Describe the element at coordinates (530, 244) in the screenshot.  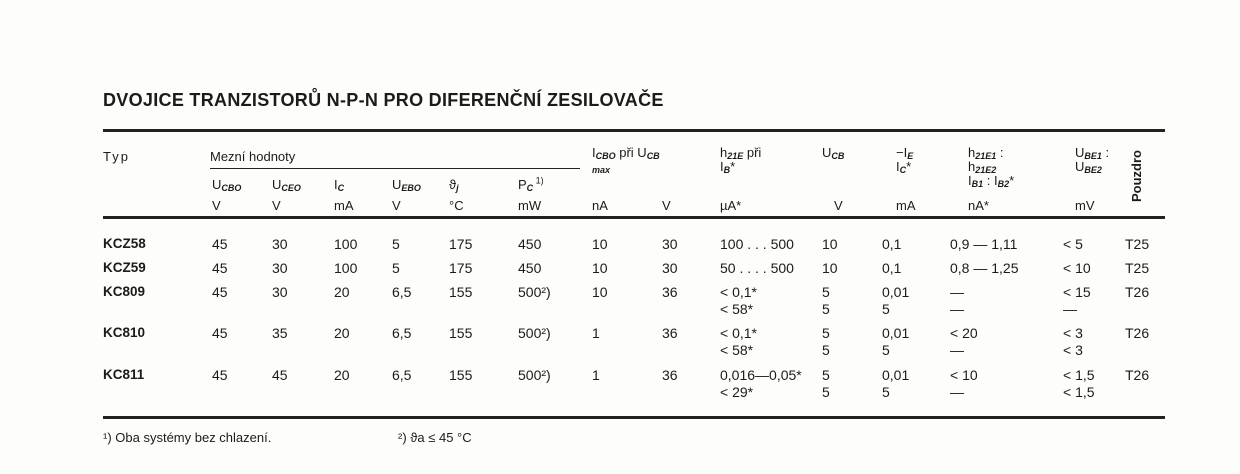
I see `table-cell: 450` at that location.